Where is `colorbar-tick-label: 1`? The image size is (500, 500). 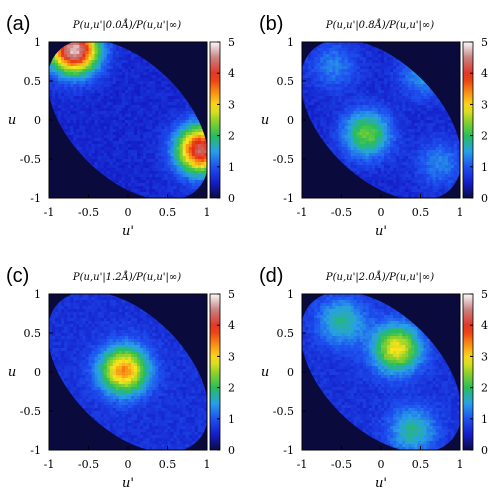
colorbar-tick-label: 1 is located at coordinates (231, 167).